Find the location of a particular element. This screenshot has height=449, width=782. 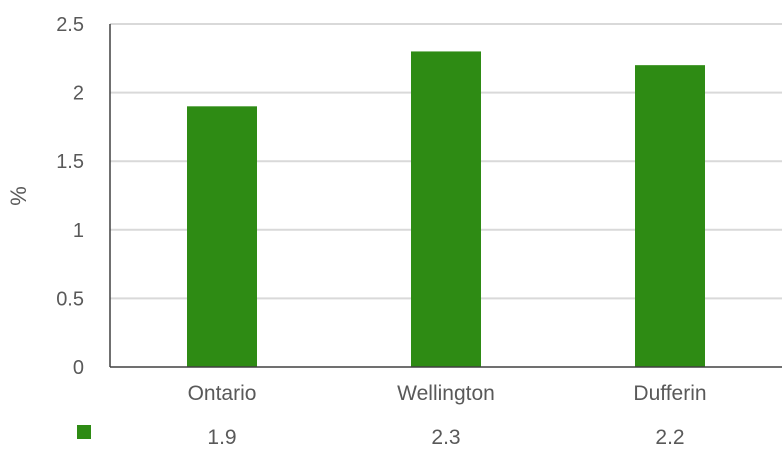

y-tick-label: 1 is located at coordinates (78, 231).